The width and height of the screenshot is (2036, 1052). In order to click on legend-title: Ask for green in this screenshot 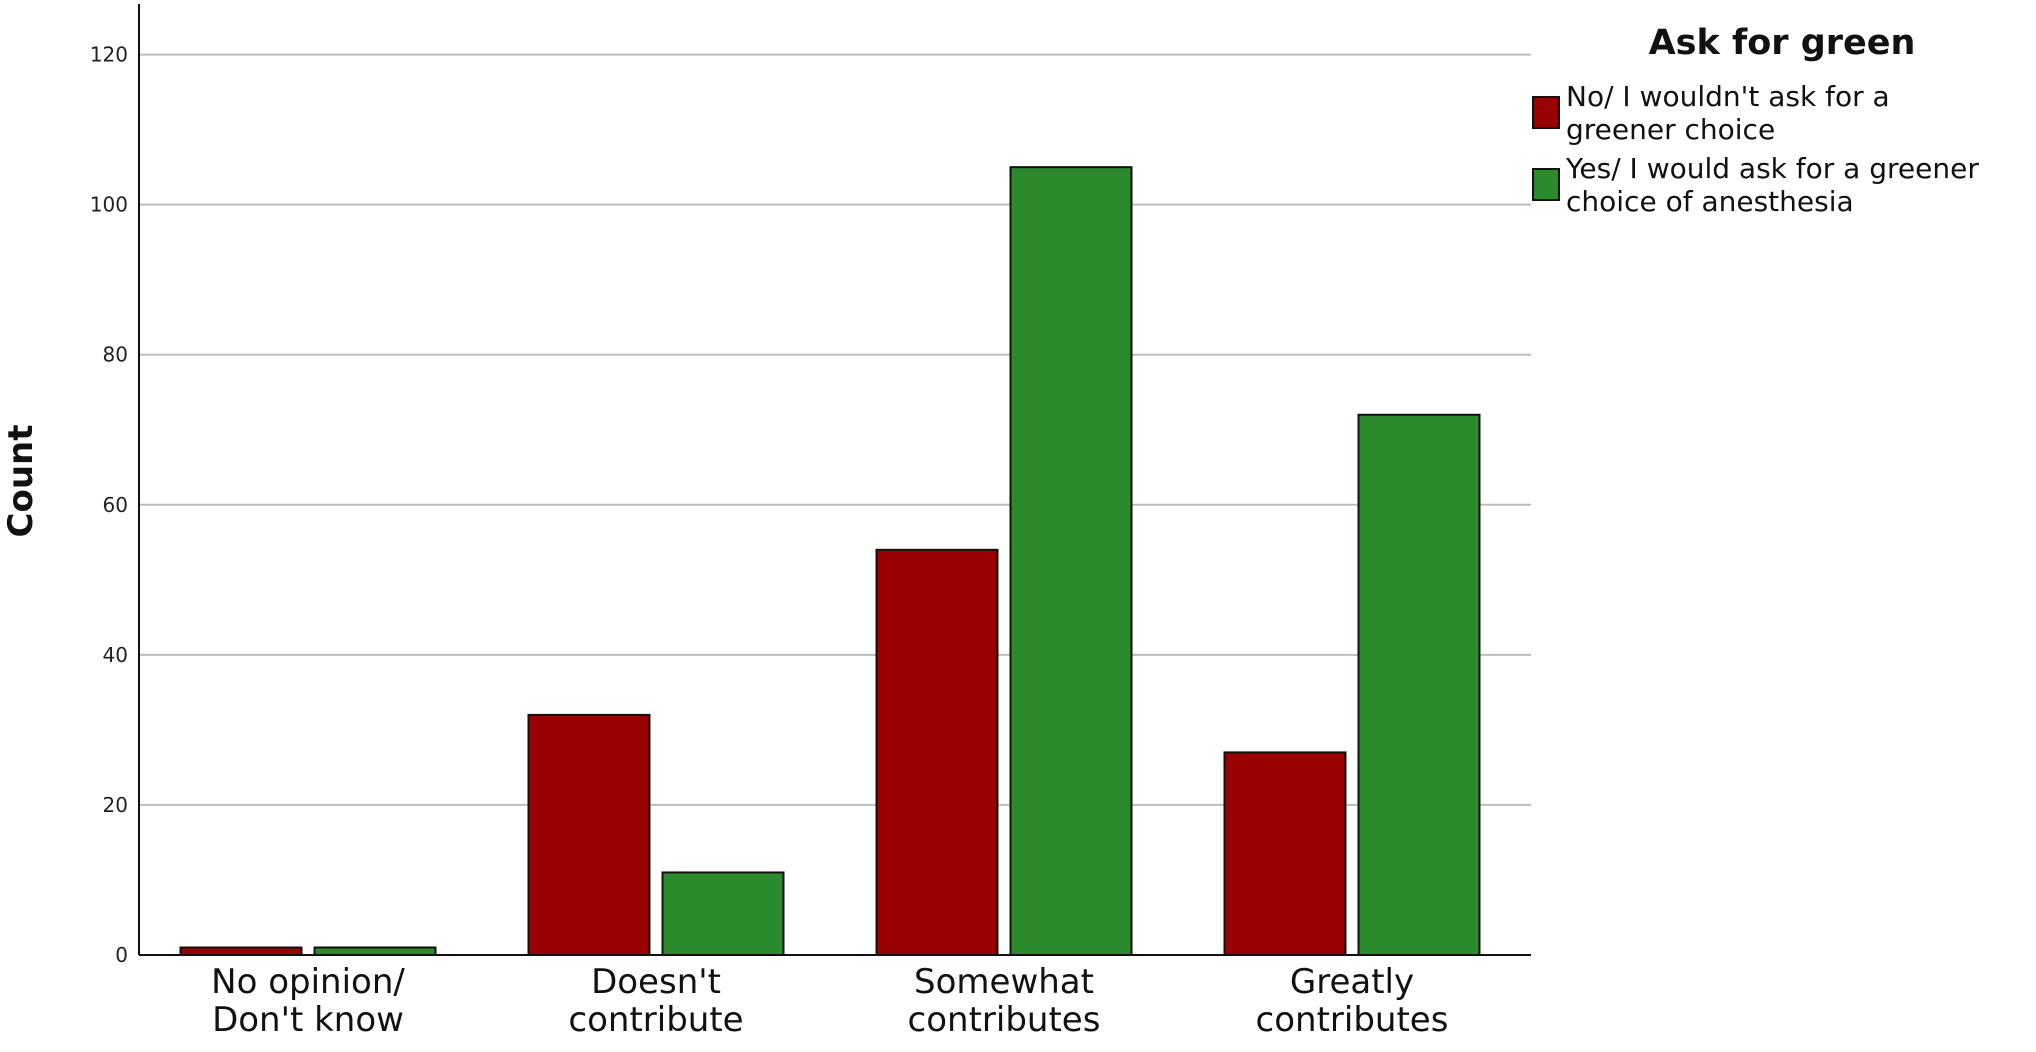, I will do `click(1782, 43)`.